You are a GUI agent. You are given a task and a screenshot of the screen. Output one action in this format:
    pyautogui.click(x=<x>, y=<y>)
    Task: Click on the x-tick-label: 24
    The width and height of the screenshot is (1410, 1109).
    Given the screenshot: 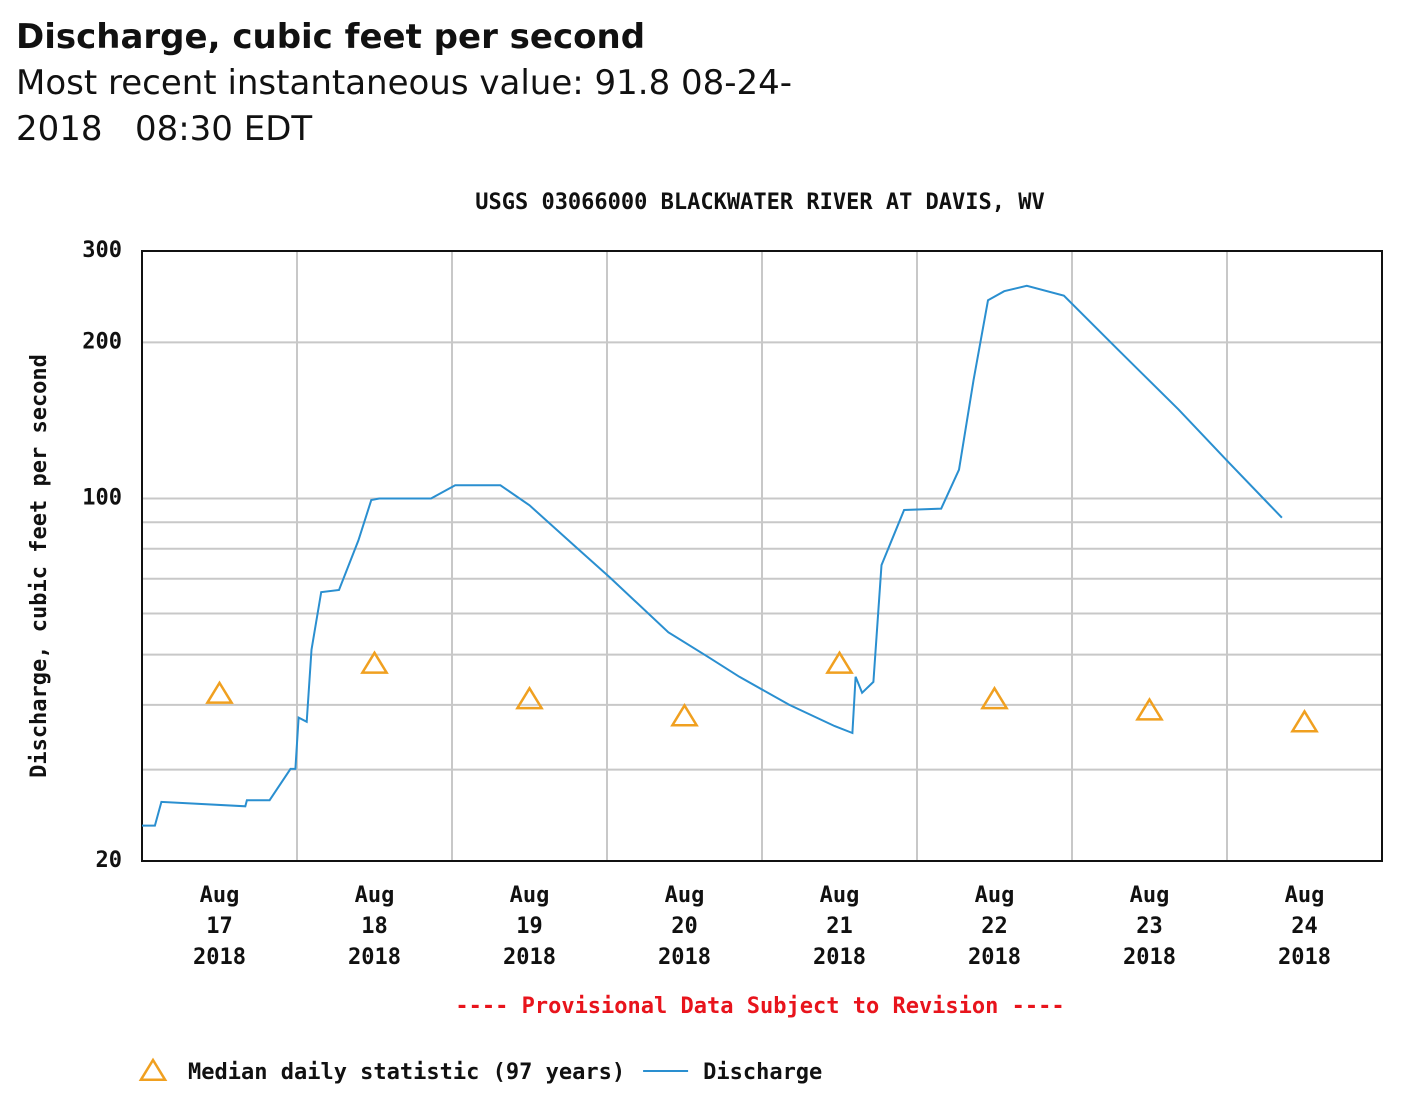 What is the action you would take?
    pyautogui.click(x=1304, y=926)
    